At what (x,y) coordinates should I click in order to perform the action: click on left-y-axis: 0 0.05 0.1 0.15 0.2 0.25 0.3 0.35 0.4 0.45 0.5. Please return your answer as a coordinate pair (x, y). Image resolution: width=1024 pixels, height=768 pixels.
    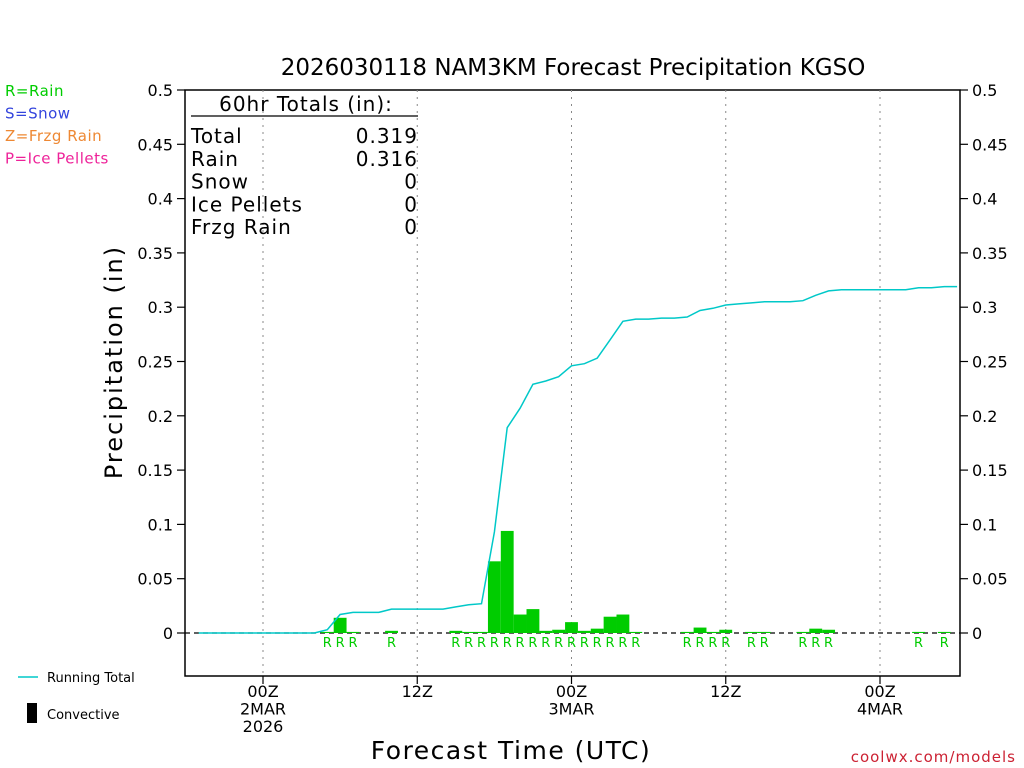
    Looking at the image, I should click on (161, 362).